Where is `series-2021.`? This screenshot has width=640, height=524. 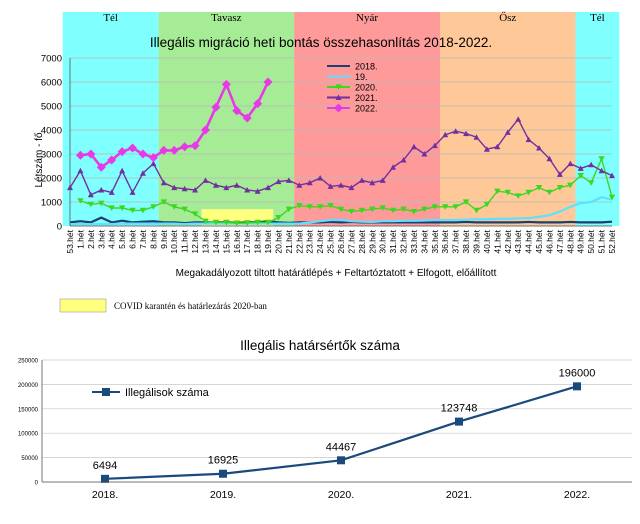
series-2021. is located at coordinates (341, 157).